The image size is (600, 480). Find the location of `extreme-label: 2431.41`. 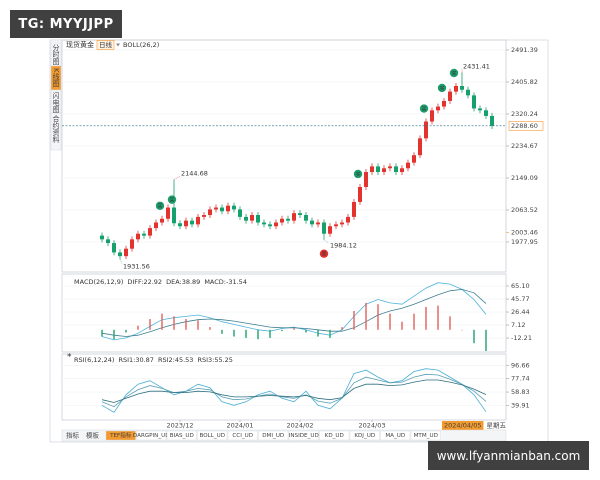

extreme-label: 2431.41 is located at coordinates (476, 66).